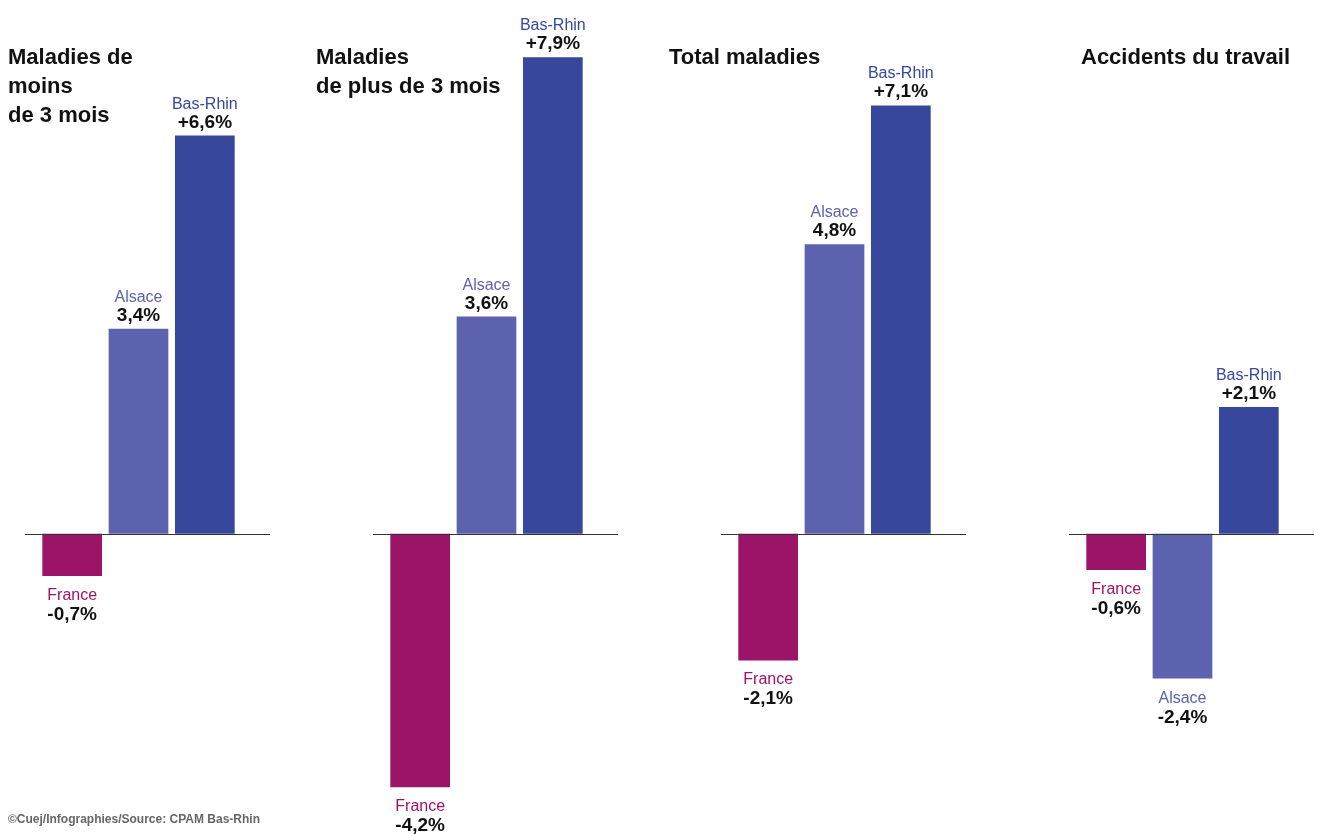 This screenshot has width=1318, height=834. What do you see at coordinates (70, 86) in the screenshot?
I see `chart-title: Maladies de moins de 3 mois` at bounding box center [70, 86].